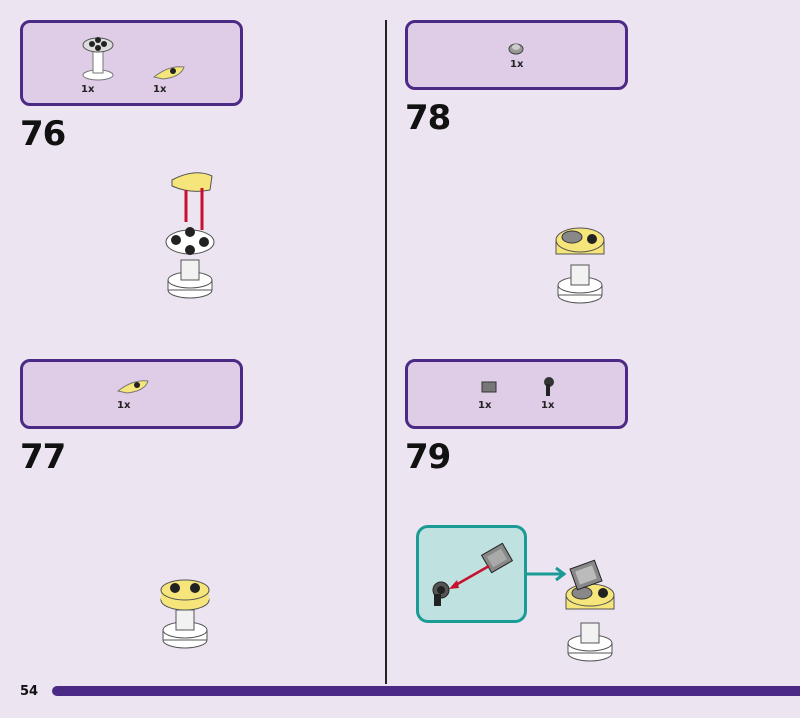 This screenshot has width=800, height=718. I want to click on step-number: 77, so click(43, 457).